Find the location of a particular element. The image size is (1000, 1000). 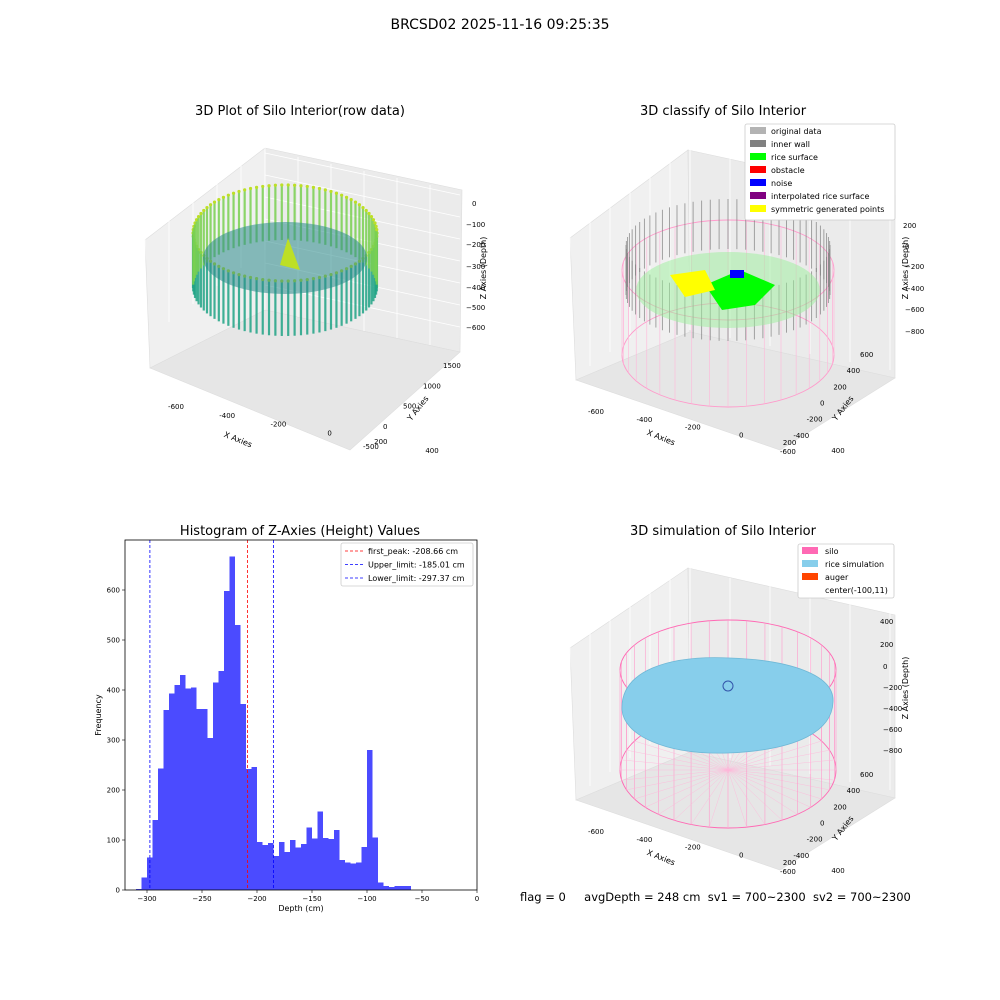

x-tick-label: −150 is located at coordinates (311, 899).